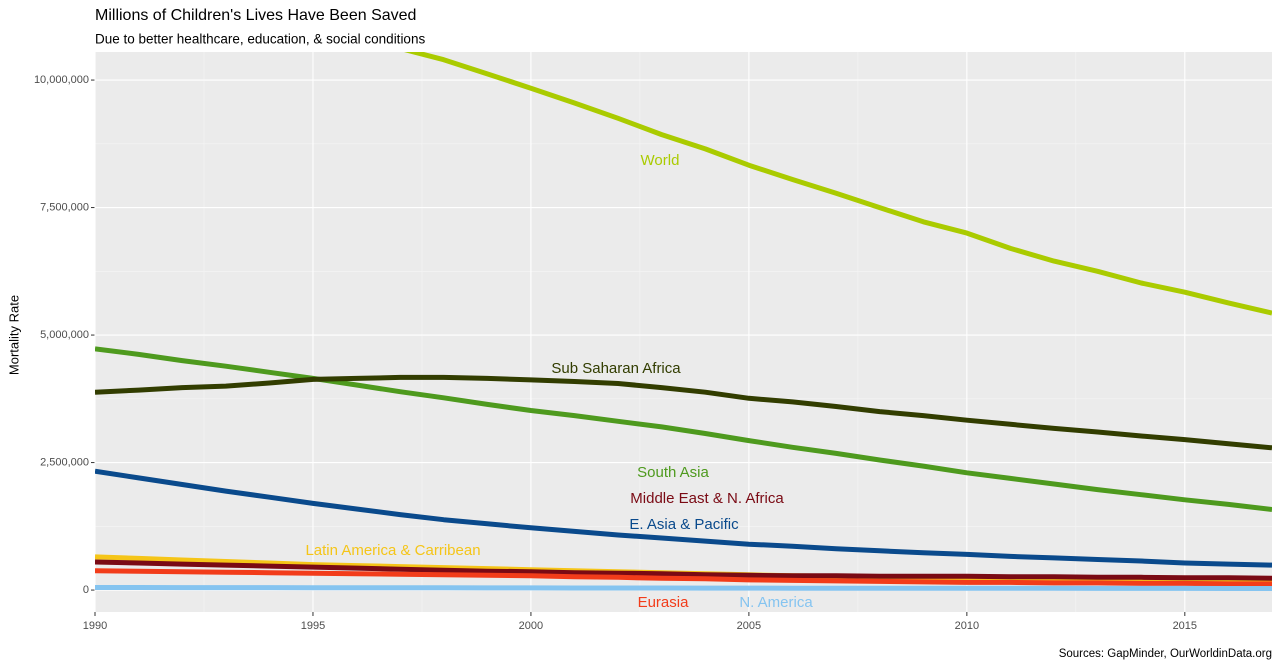  I want to click on series-label: Eurasia, so click(664, 602).